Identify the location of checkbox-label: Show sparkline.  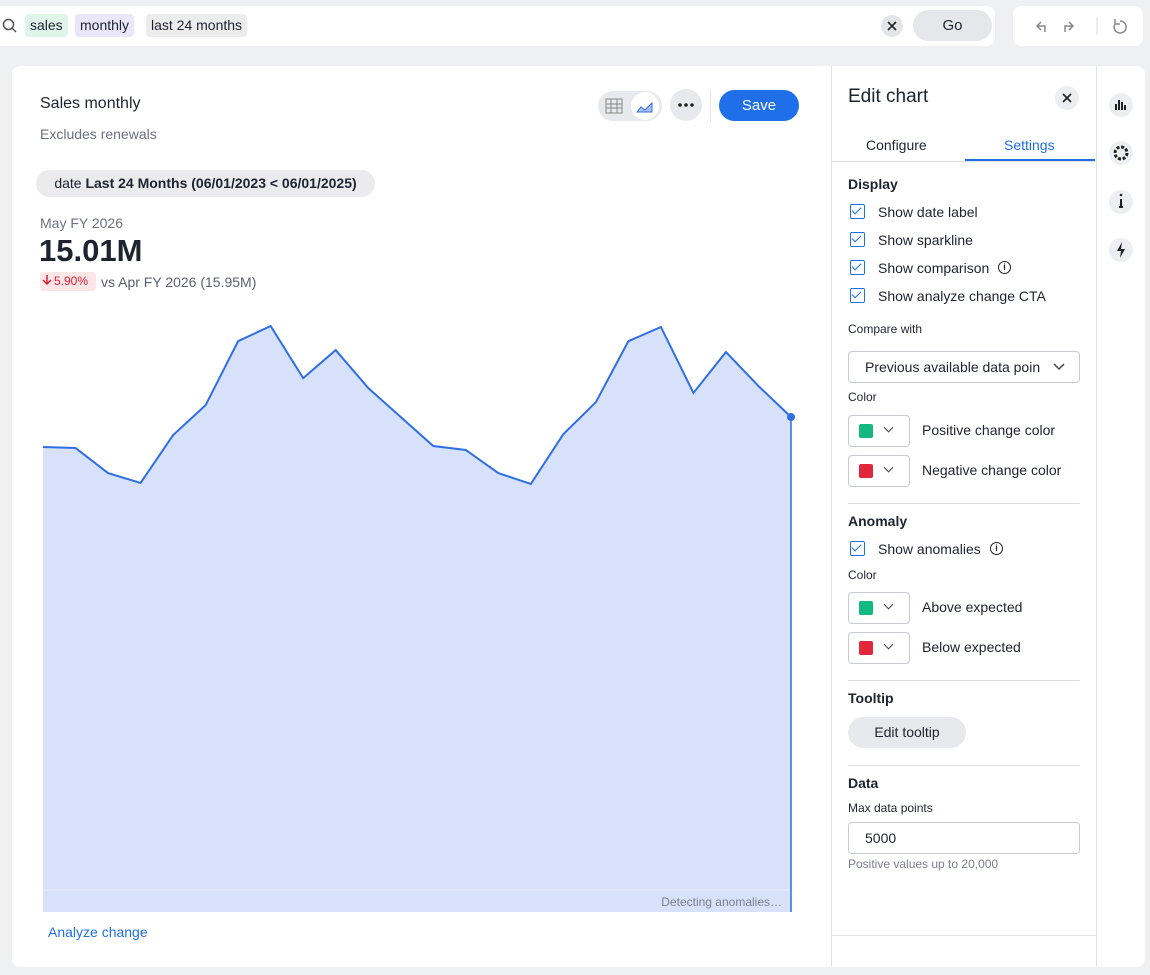
(925, 240).